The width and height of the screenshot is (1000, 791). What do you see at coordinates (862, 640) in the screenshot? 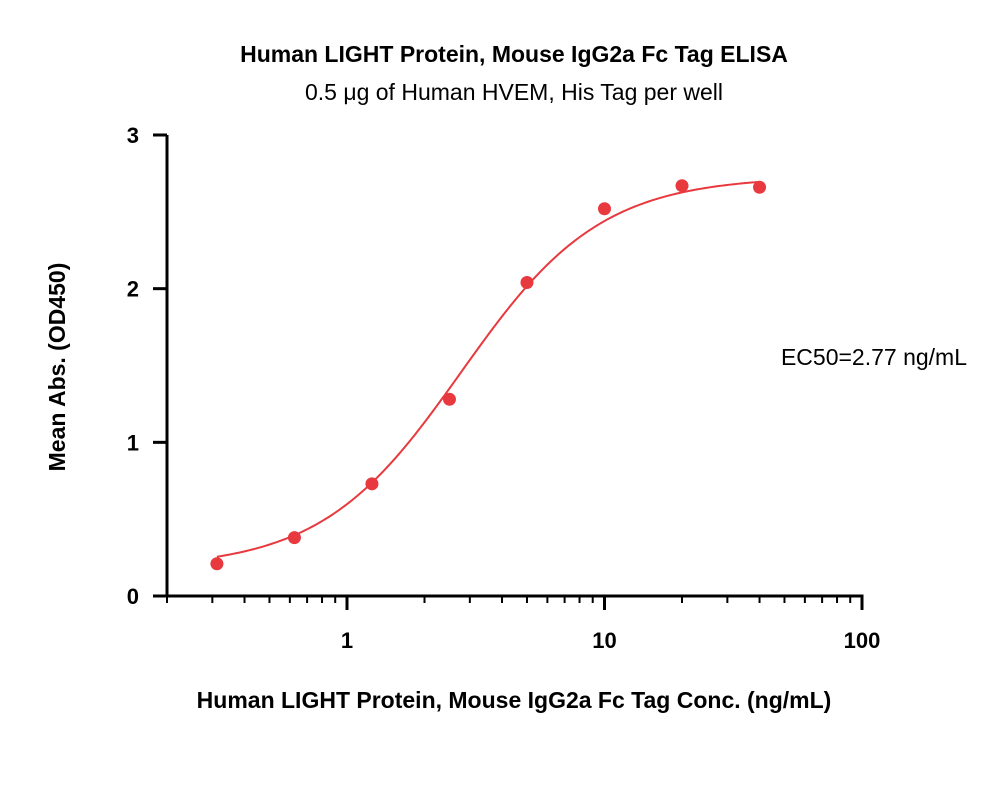
I see `x-tick-label: 100` at bounding box center [862, 640].